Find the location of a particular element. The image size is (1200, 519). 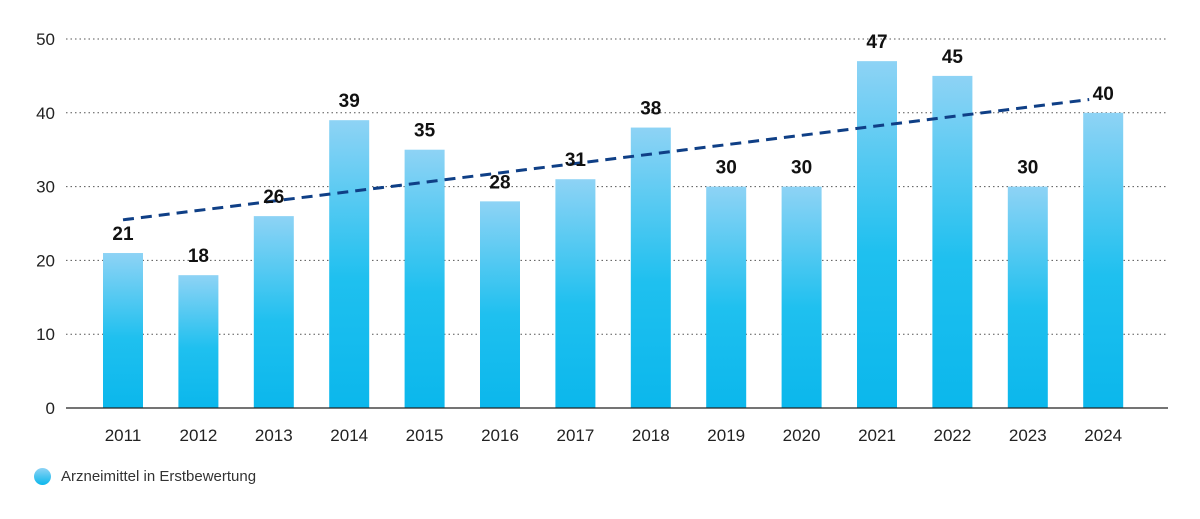

data-label: 40 is located at coordinates (1103, 94).